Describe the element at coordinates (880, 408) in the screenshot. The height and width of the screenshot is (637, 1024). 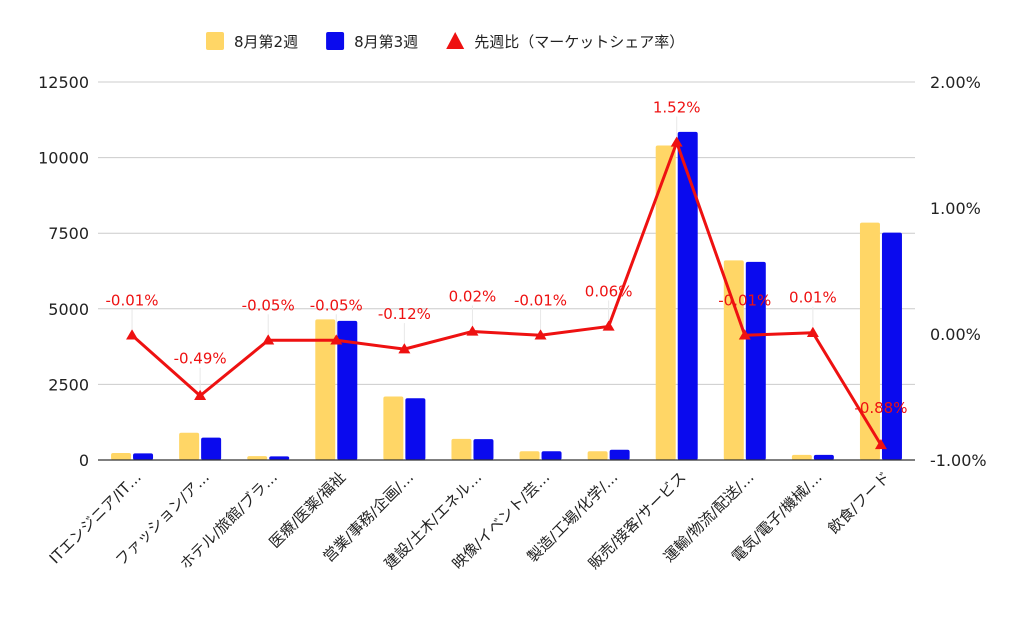
I see `line-data-label: -0.88%` at that location.